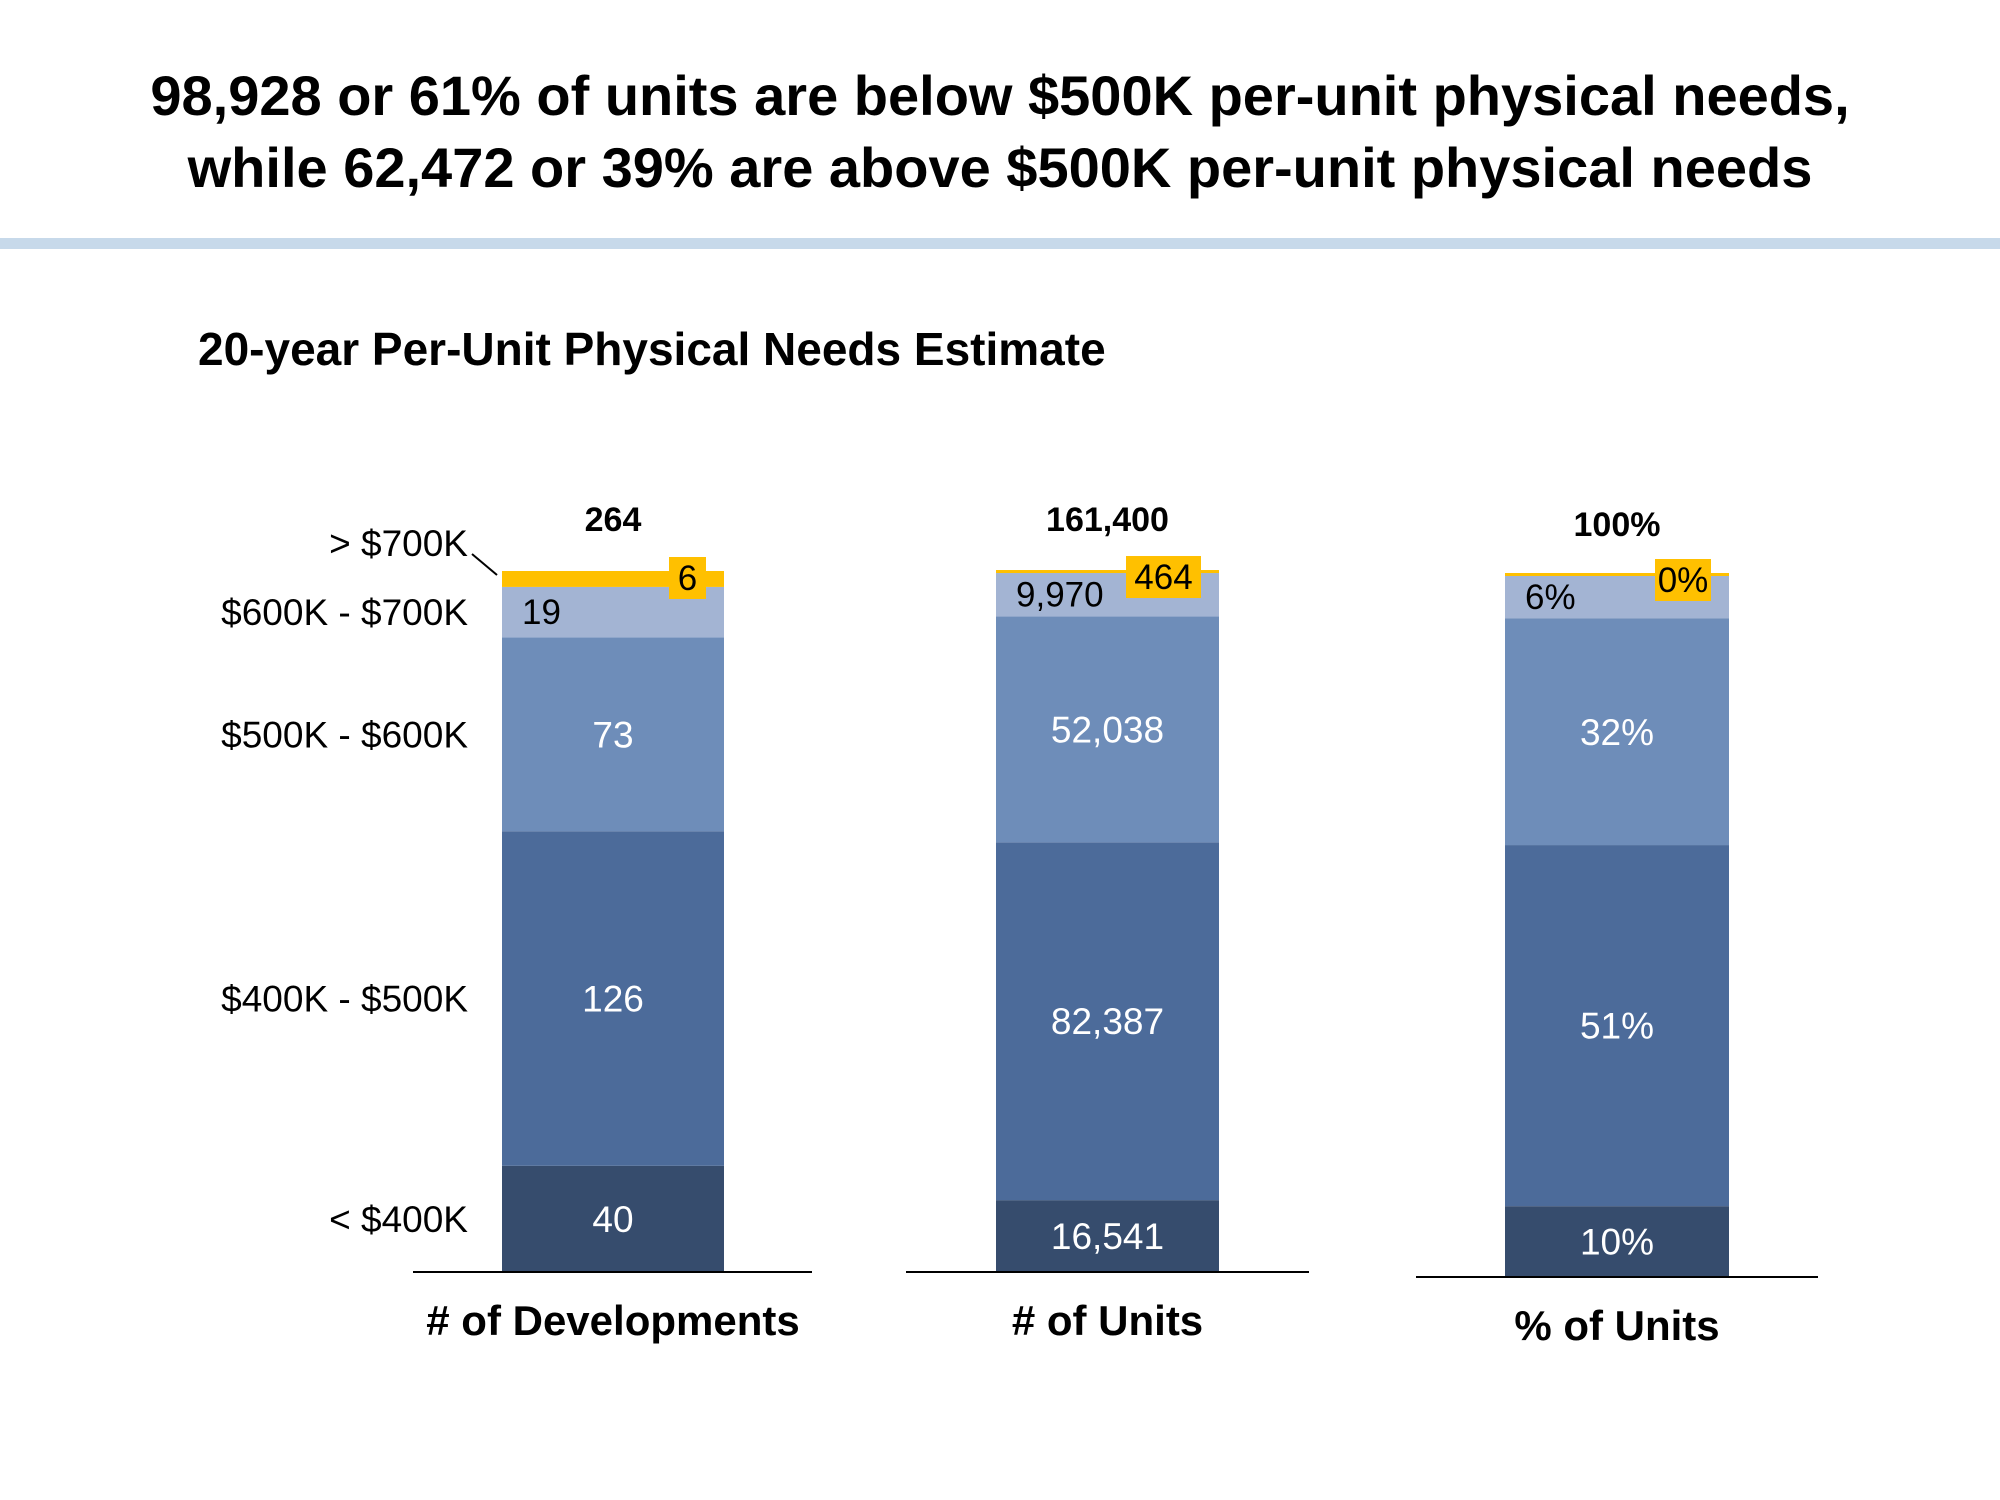 The height and width of the screenshot is (1500, 2000). I want to click on bar-2-label-box-gt700, so click(1163, 577).